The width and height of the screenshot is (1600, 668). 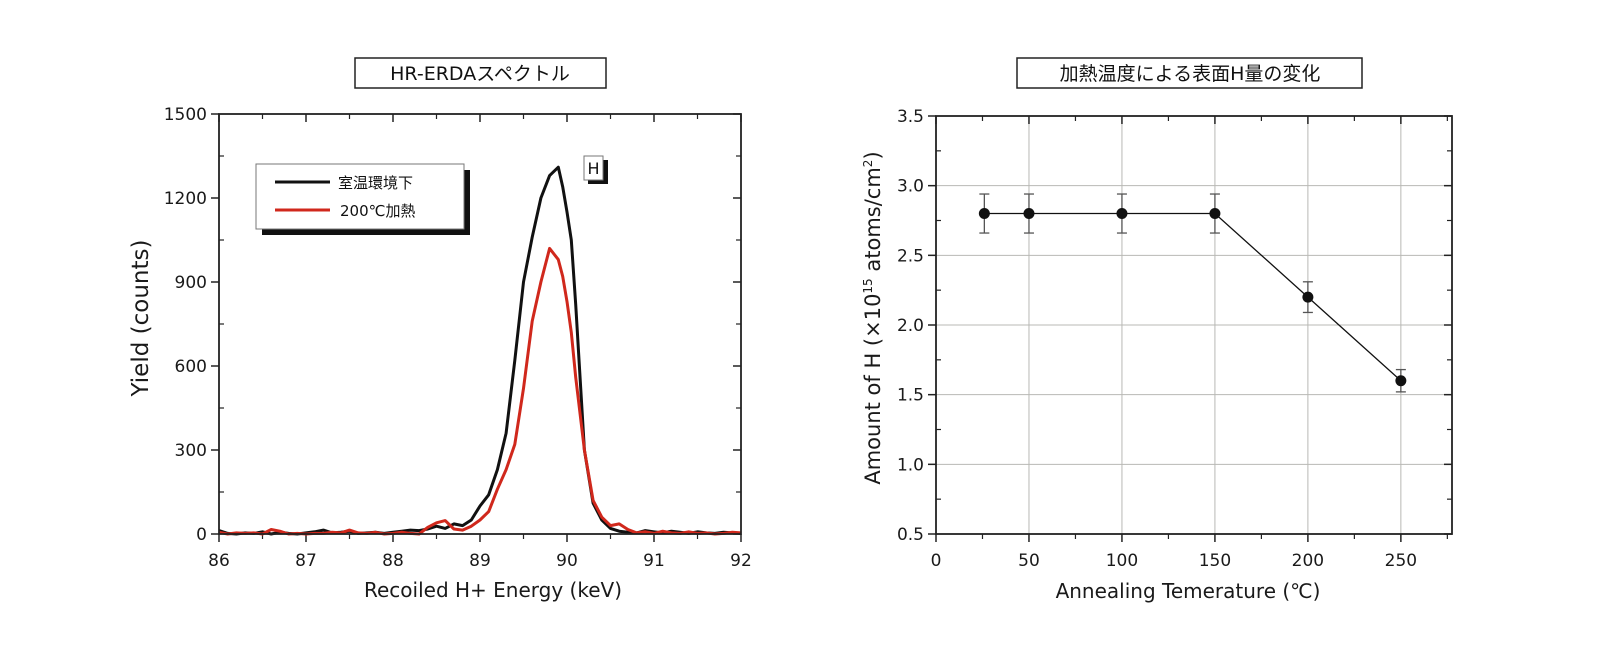 I want to click on y-tick-label: 2.5, so click(x=910, y=256).